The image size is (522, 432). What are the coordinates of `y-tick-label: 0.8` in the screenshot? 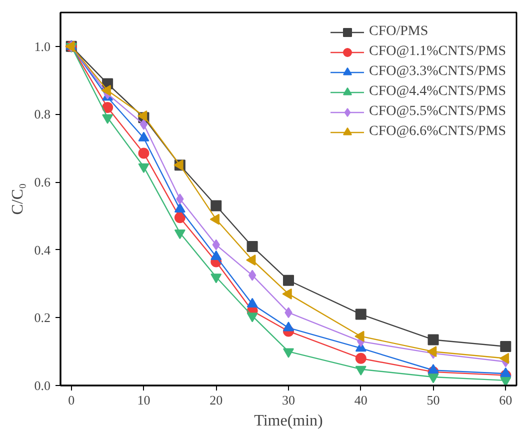 It's located at (42, 114).